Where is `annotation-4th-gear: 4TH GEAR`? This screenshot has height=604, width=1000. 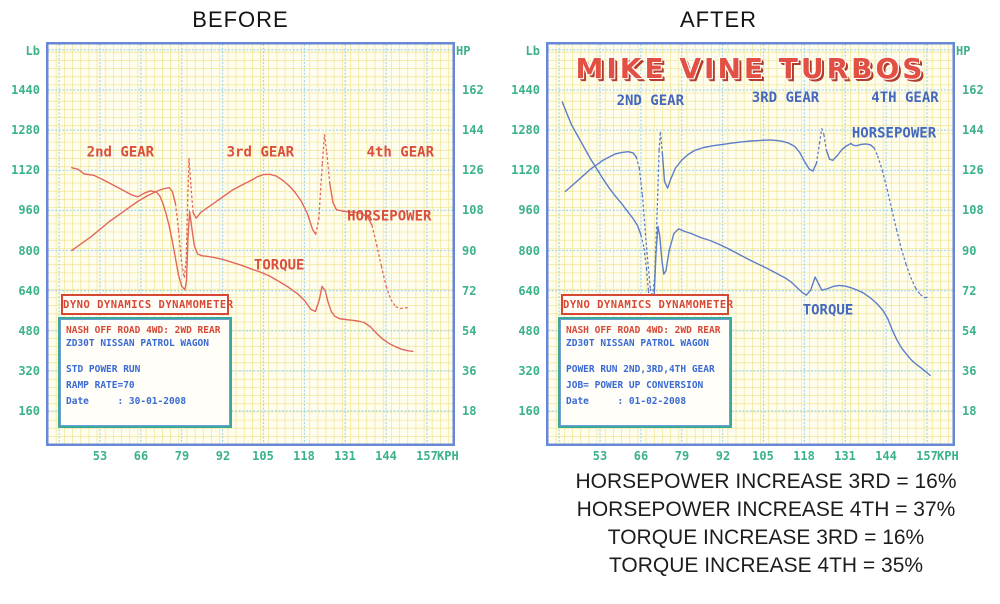
annotation-4th-gear: 4TH GEAR is located at coordinates (905, 98).